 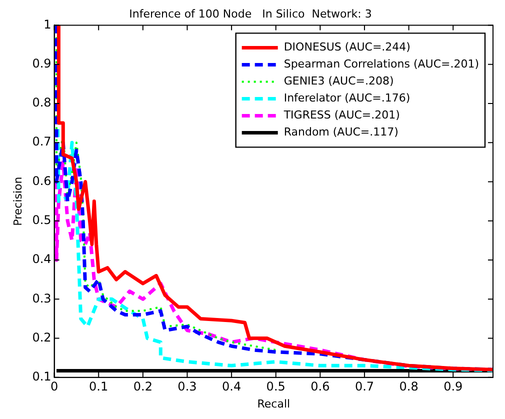 I want to click on x-tick-label: 0.9, so click(x=453, y=387).